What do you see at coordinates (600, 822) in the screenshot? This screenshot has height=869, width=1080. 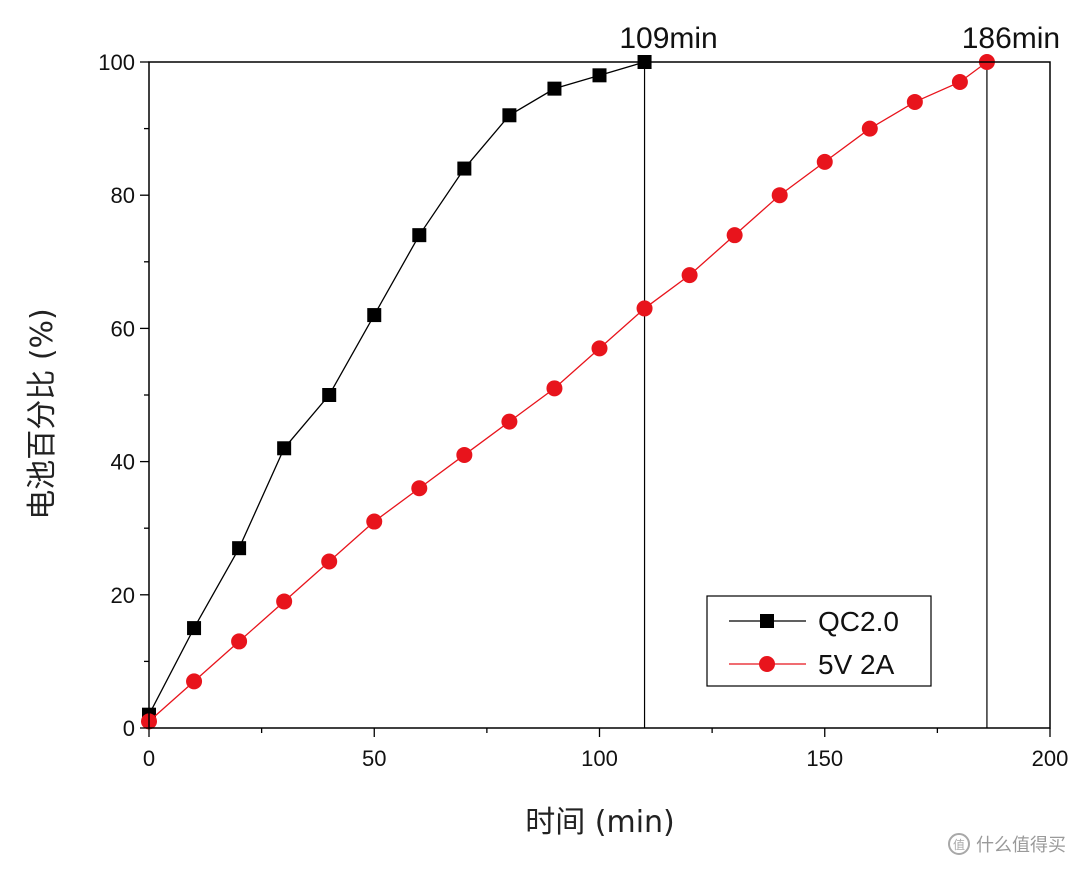 I see `x-axis-title: 时间 (min)` at bounding box center [600, 822].